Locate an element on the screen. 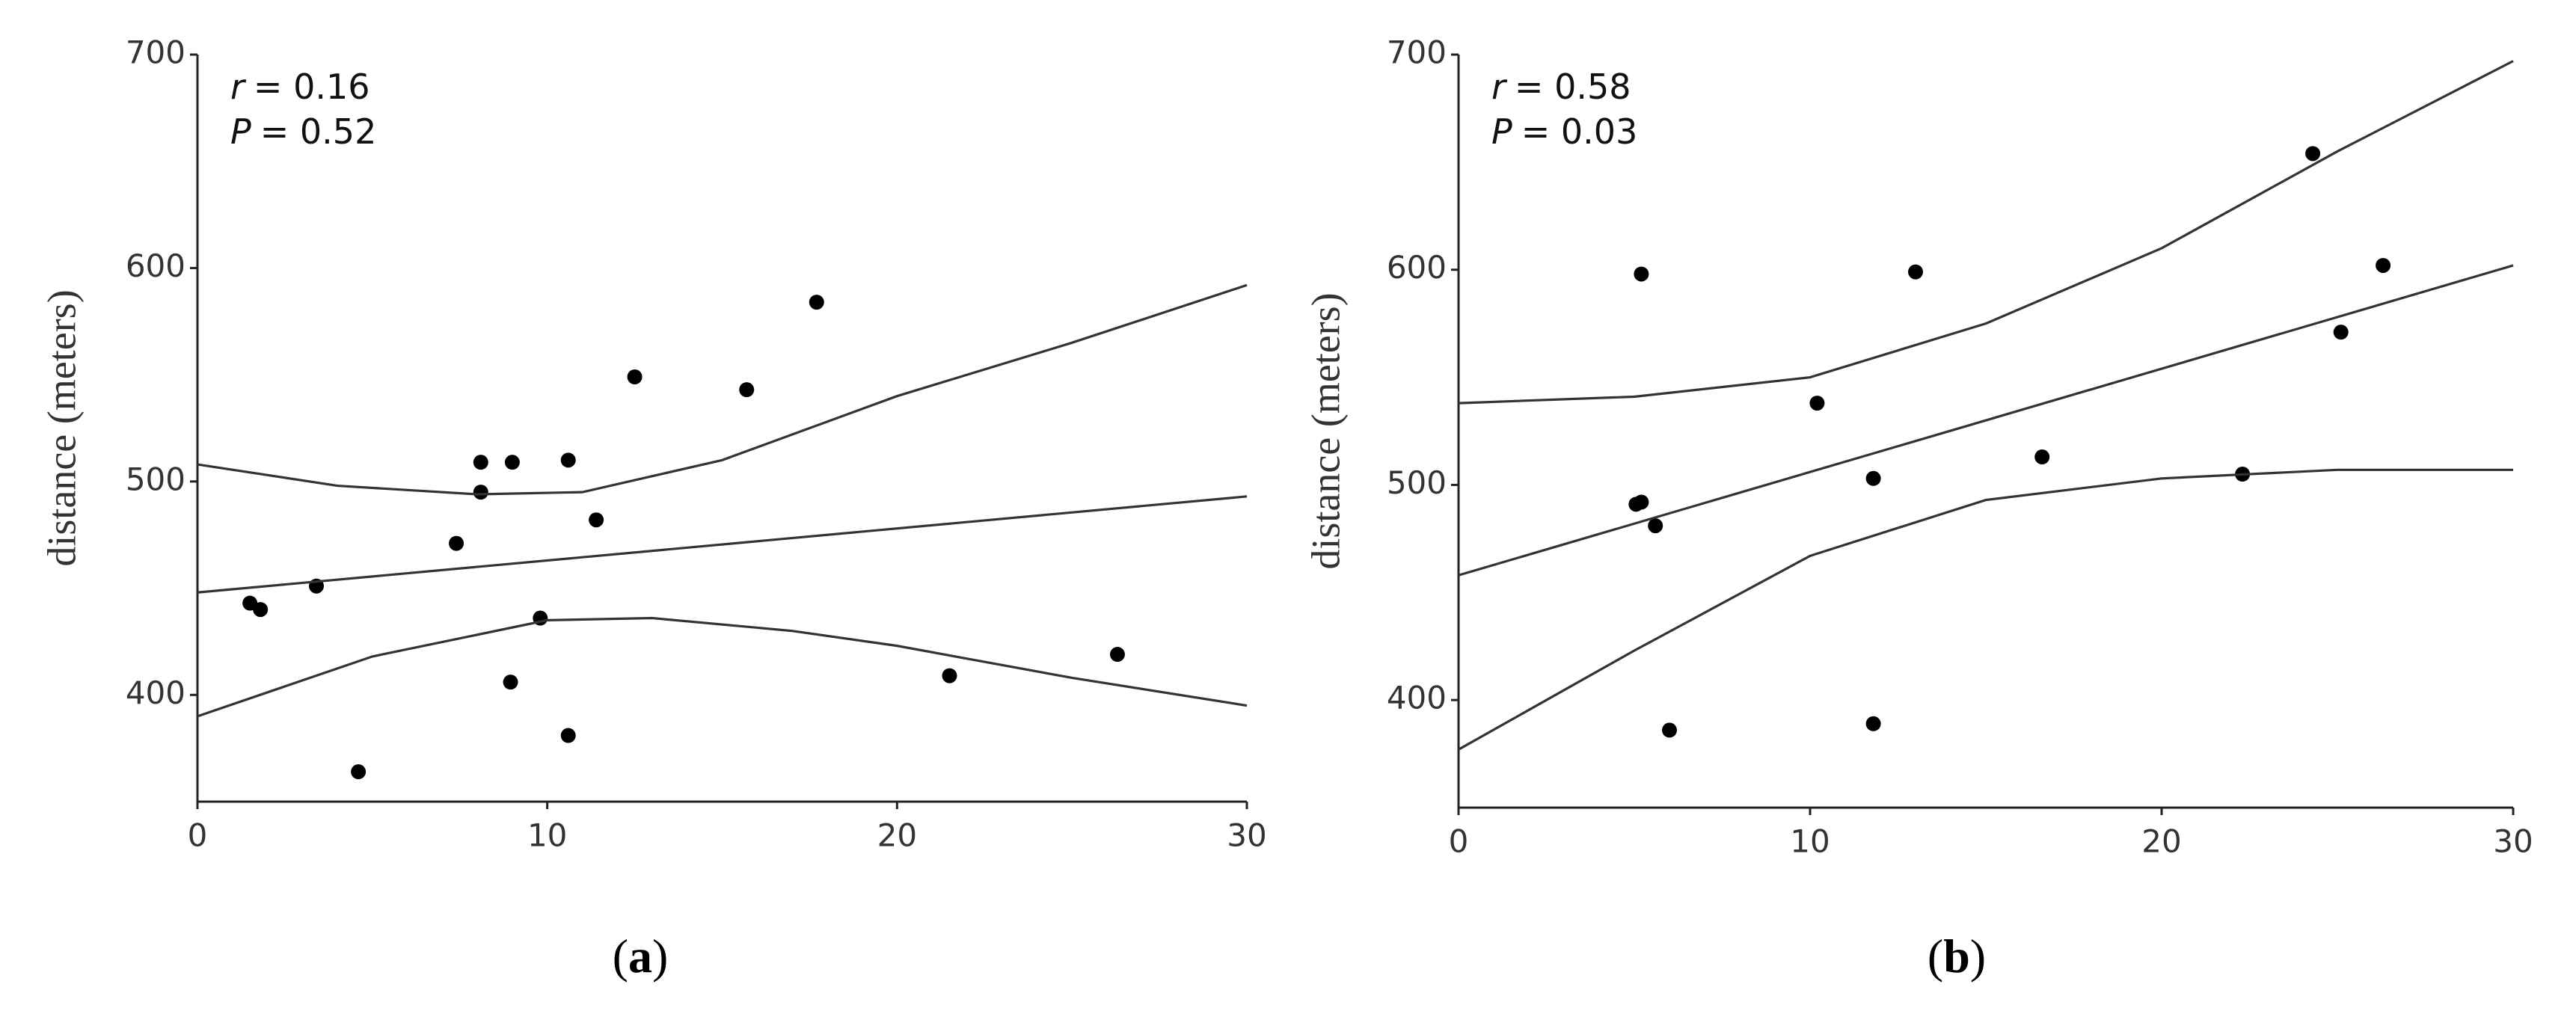 This screenshot has width=2576, height=1020. stat-annotation: P = 0.03 is located at coordinates (1564, 131).